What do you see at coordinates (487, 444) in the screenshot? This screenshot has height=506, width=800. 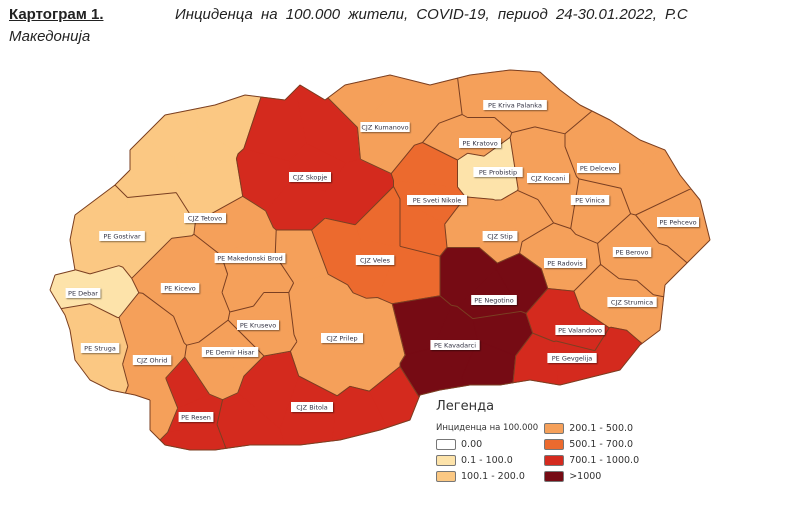 I see `legend-item: 0.00` at bounding box center [487, 444].